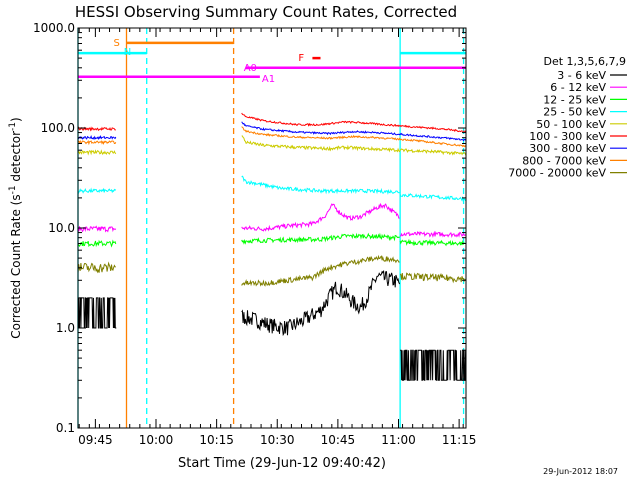 Image resolution: width=640 pixels, height=480 pixels. Describe the element at coordinates (277, 440) in the screenshot. I see `x-tick-label: 10:30` at that location.